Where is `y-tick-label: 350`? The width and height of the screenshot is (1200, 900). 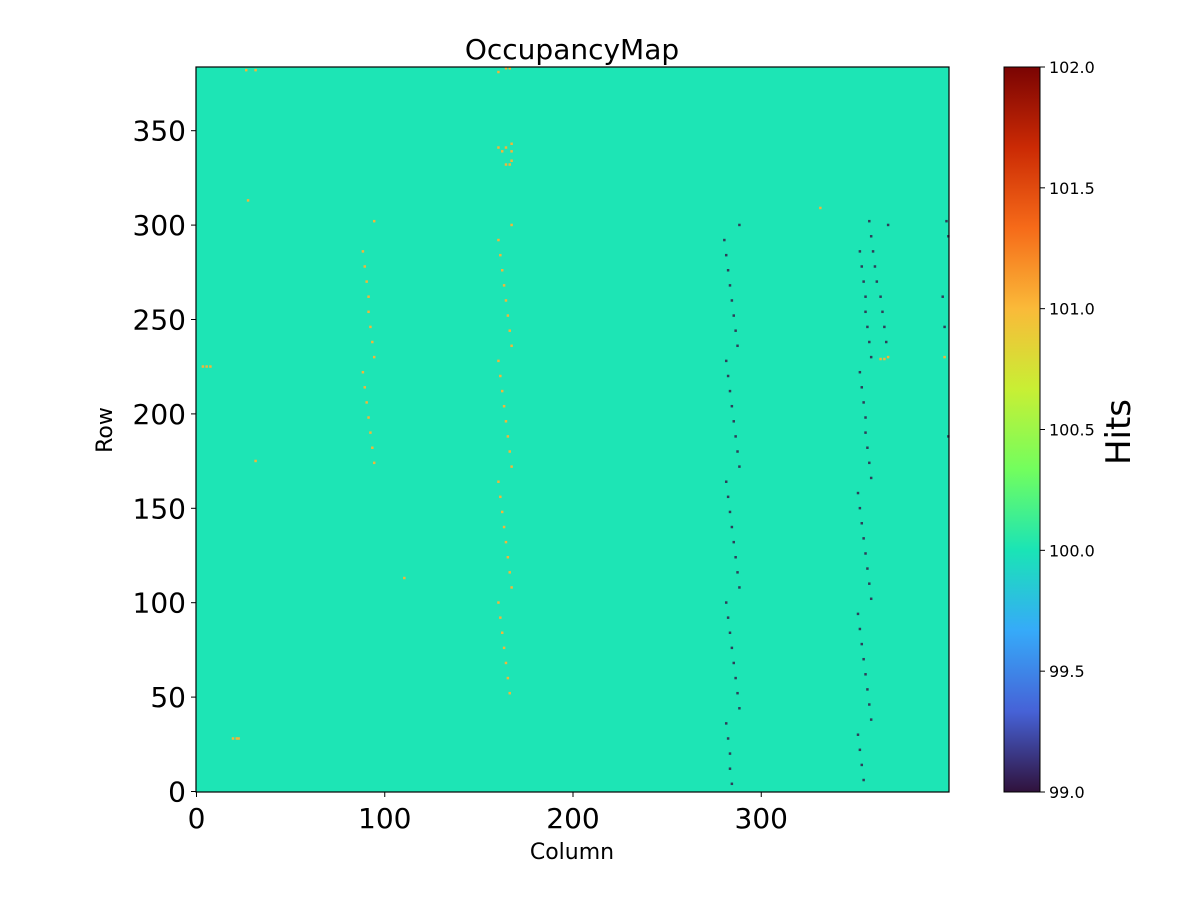 y-tick-label: 350 is located at coordinates (159, 131).